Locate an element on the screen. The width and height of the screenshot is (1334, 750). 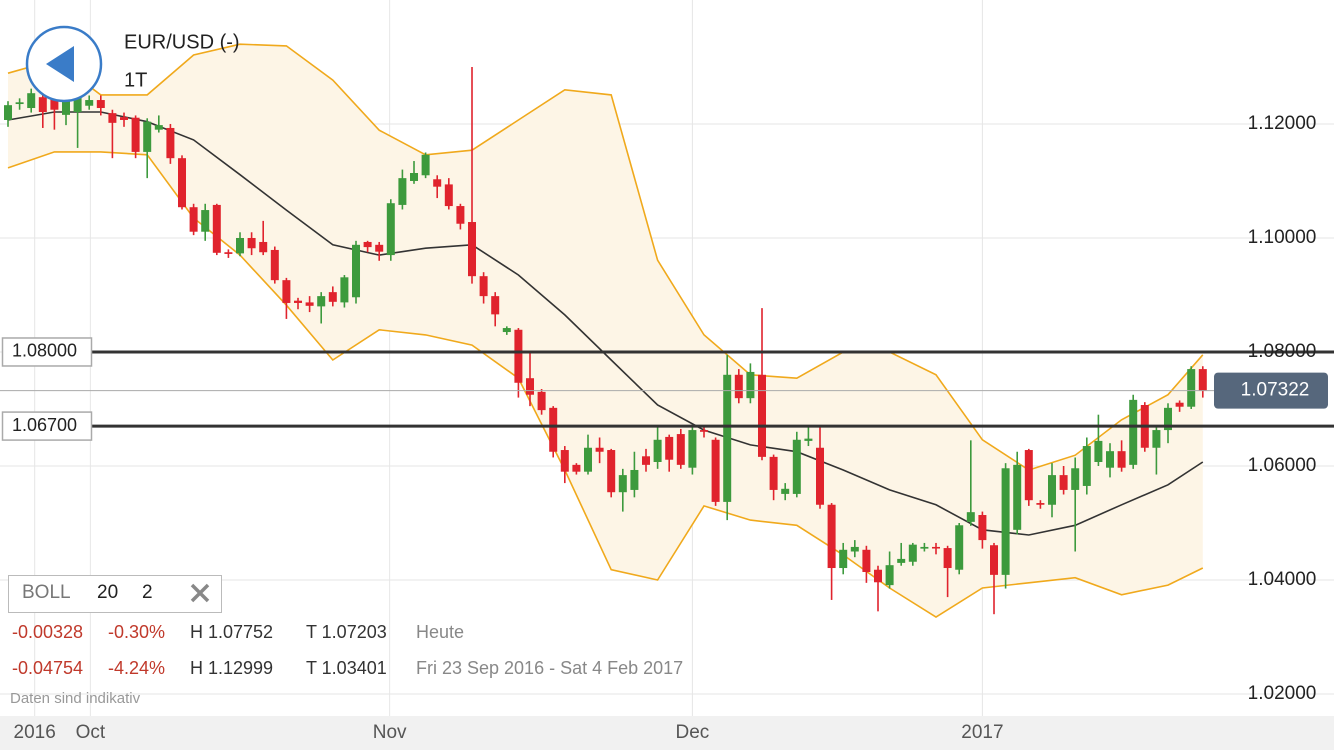
last-price-label: 1.07322 is located at coordinates (1275, 390).